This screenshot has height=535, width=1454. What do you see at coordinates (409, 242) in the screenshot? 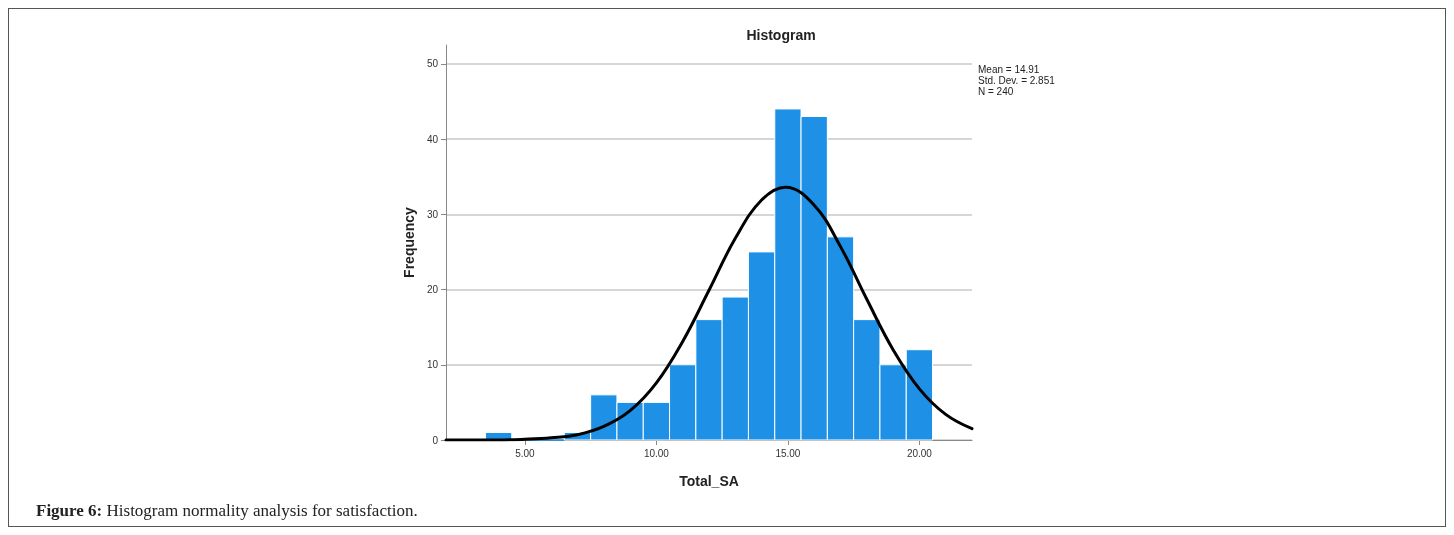
I see `y-axis-title: Frequency` at bounding box center [409, 242].